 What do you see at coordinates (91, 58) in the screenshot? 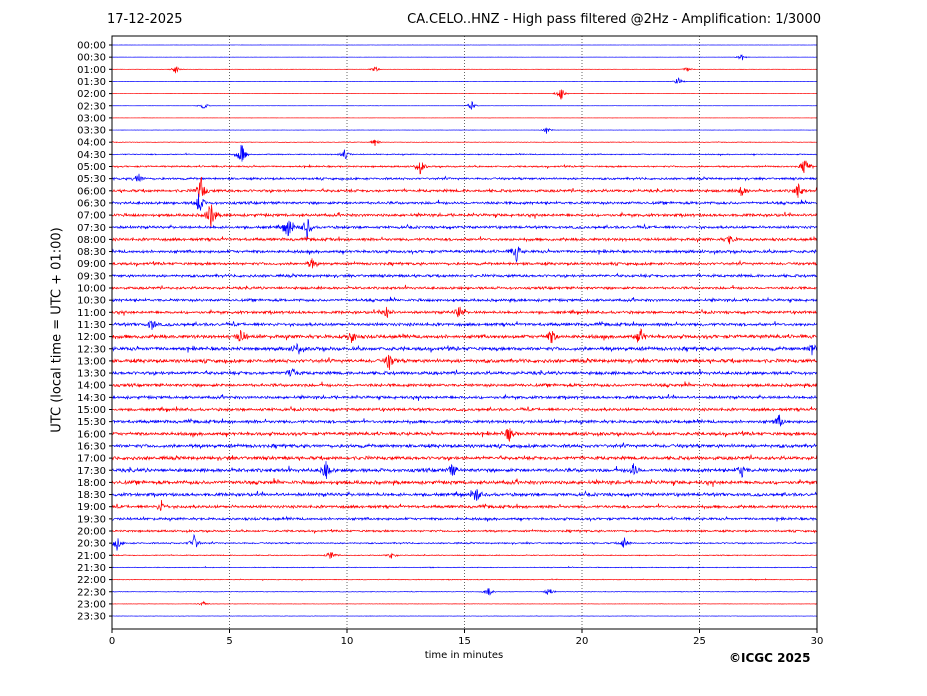
I see `y-tick-label: 00:30` at bounding box center [91, 58].